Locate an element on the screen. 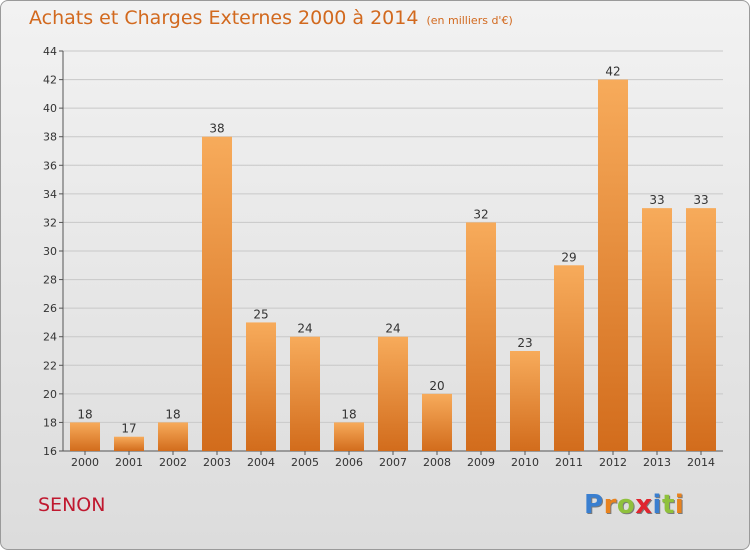 This screenshot has height=550, width=750. bar-2000 is located at coordinates (85, 436).